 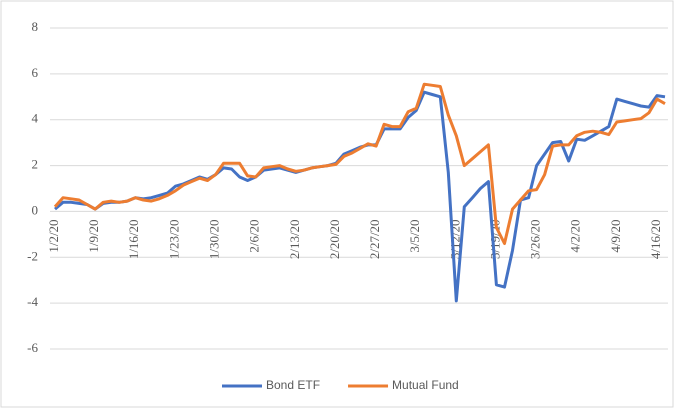 What do you see at coordinates (35, 209) in the screenshot?
I see `y-tick-label: 0` at bounding box center [35, 209].